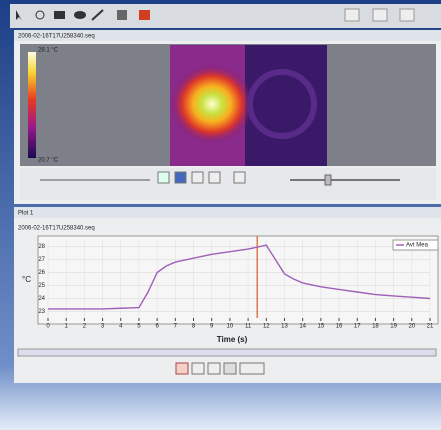 This screenshot has height=430, width=441. What do you see at coordinates (97, 15) in the screenshot?
I see `line-tool` at bounding box center [97, 15].